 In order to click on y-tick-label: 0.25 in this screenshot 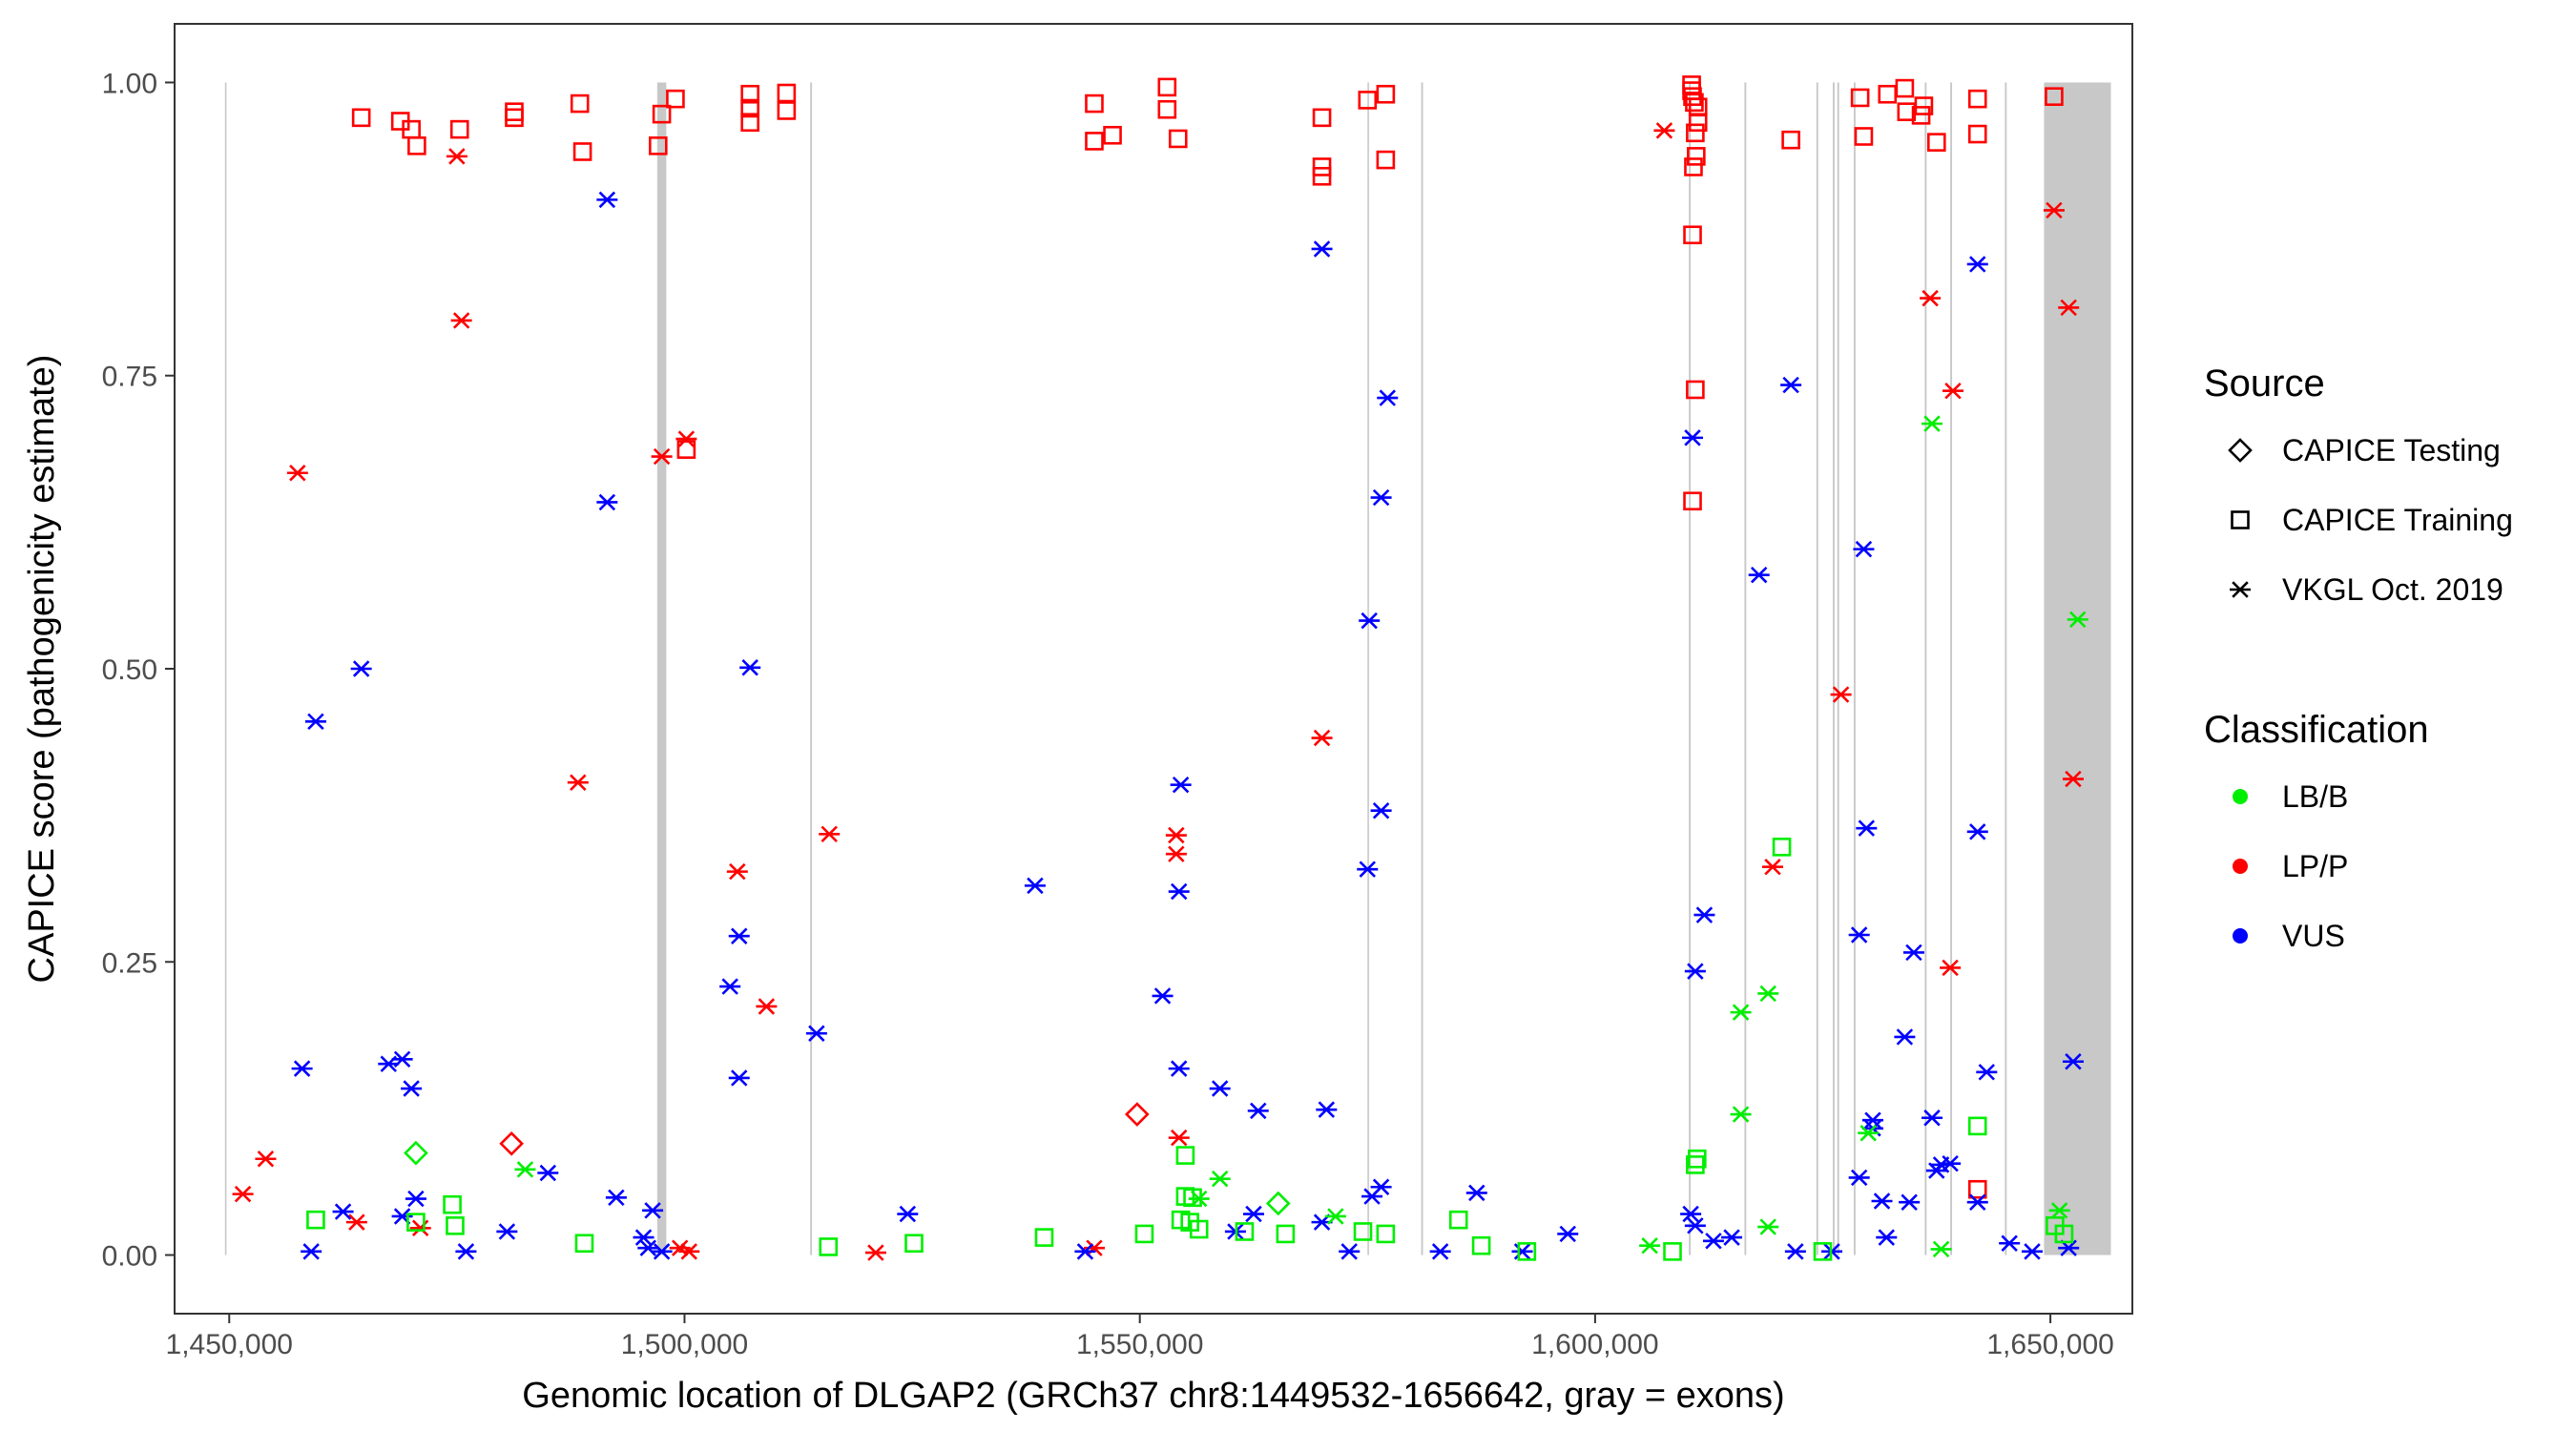, I will do `click(129, 963)`.